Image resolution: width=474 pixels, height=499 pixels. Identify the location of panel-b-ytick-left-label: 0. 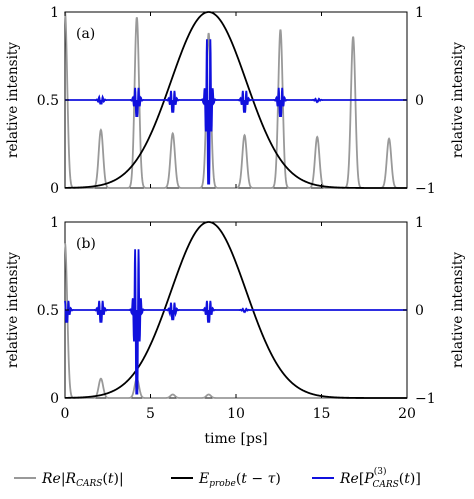
(54, 399).